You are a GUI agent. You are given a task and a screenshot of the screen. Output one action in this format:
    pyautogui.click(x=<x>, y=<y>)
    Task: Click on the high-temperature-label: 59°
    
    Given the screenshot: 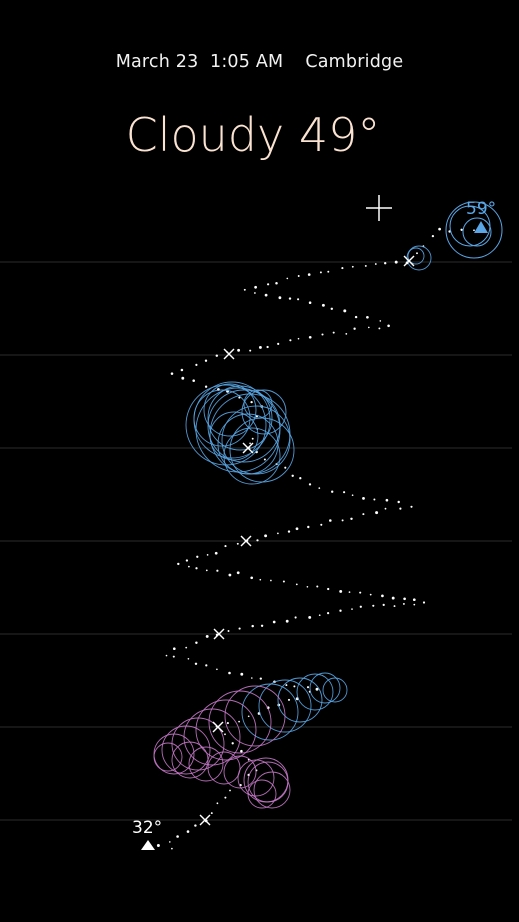 What is the action you would take?
    pyautogui.click(x=481, y=209)
    